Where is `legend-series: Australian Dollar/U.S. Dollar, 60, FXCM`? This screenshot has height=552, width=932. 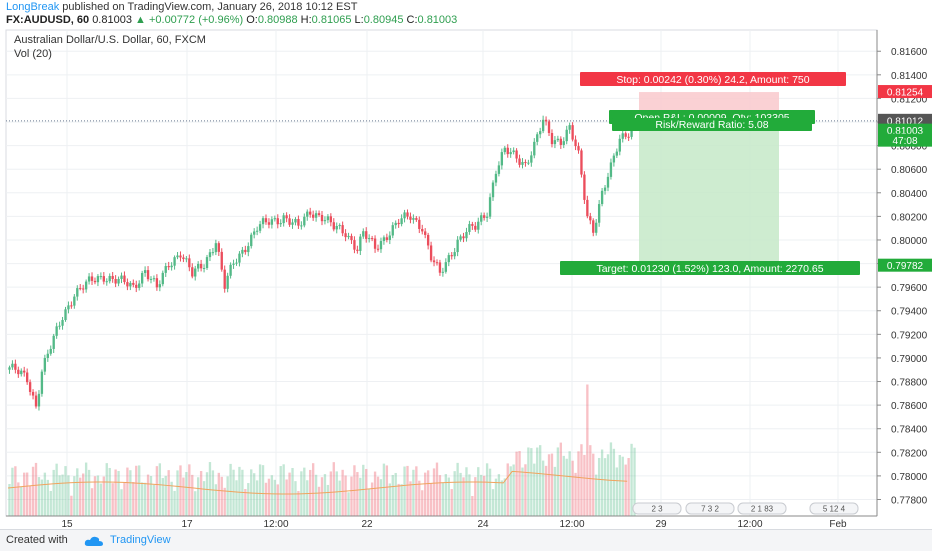 legend-series: Australian Dollar/U.S. Dollar, 60, FXCM is located at coordinates (110, 40).